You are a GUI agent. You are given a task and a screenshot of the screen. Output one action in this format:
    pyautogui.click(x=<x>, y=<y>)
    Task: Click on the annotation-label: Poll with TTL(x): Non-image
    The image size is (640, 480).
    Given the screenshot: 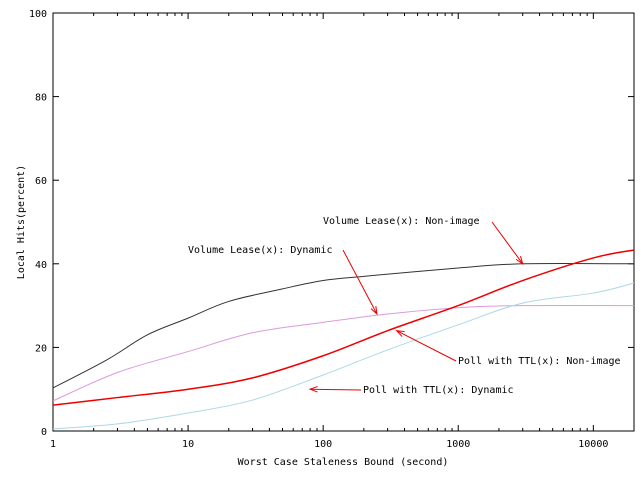 What is the action you would take?
    pyautogui.click(x=539, y=361)
    